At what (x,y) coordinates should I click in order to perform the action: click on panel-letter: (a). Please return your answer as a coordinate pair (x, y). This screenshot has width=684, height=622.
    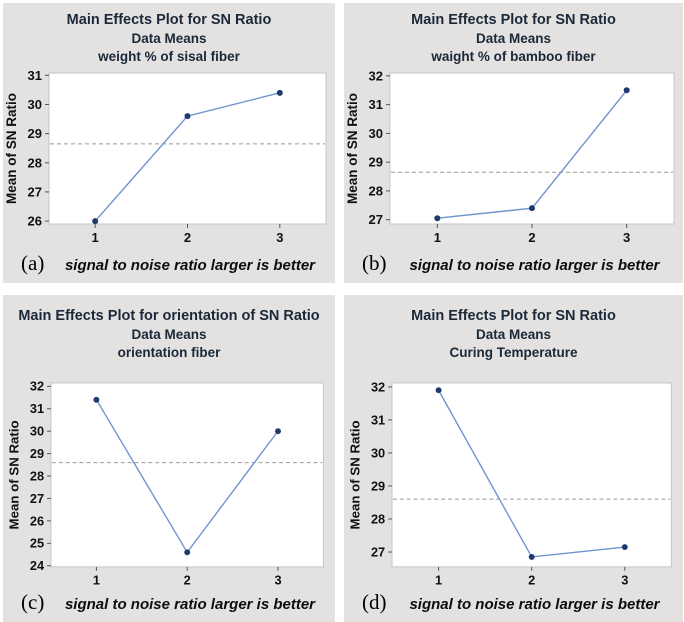
    Looking at the image, I should click on (33, 263).